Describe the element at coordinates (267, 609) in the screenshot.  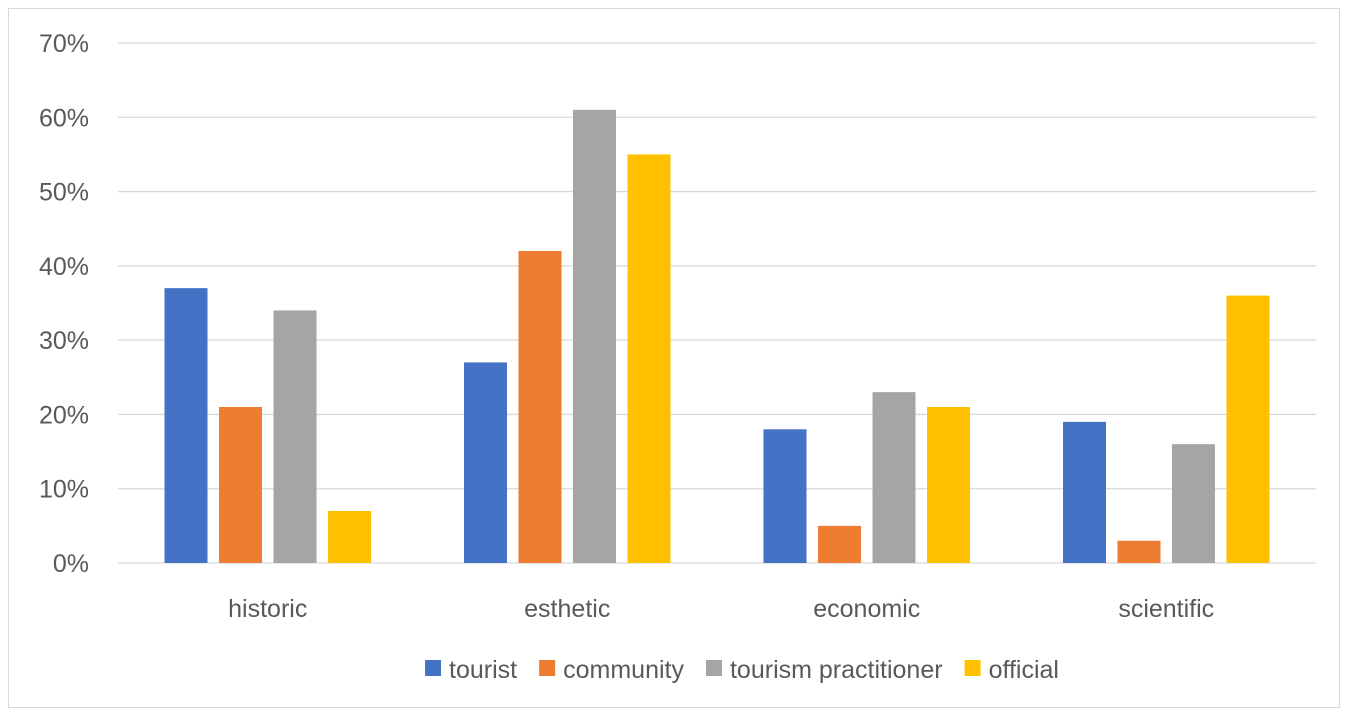
I see `x-category-label: historic` at that location.